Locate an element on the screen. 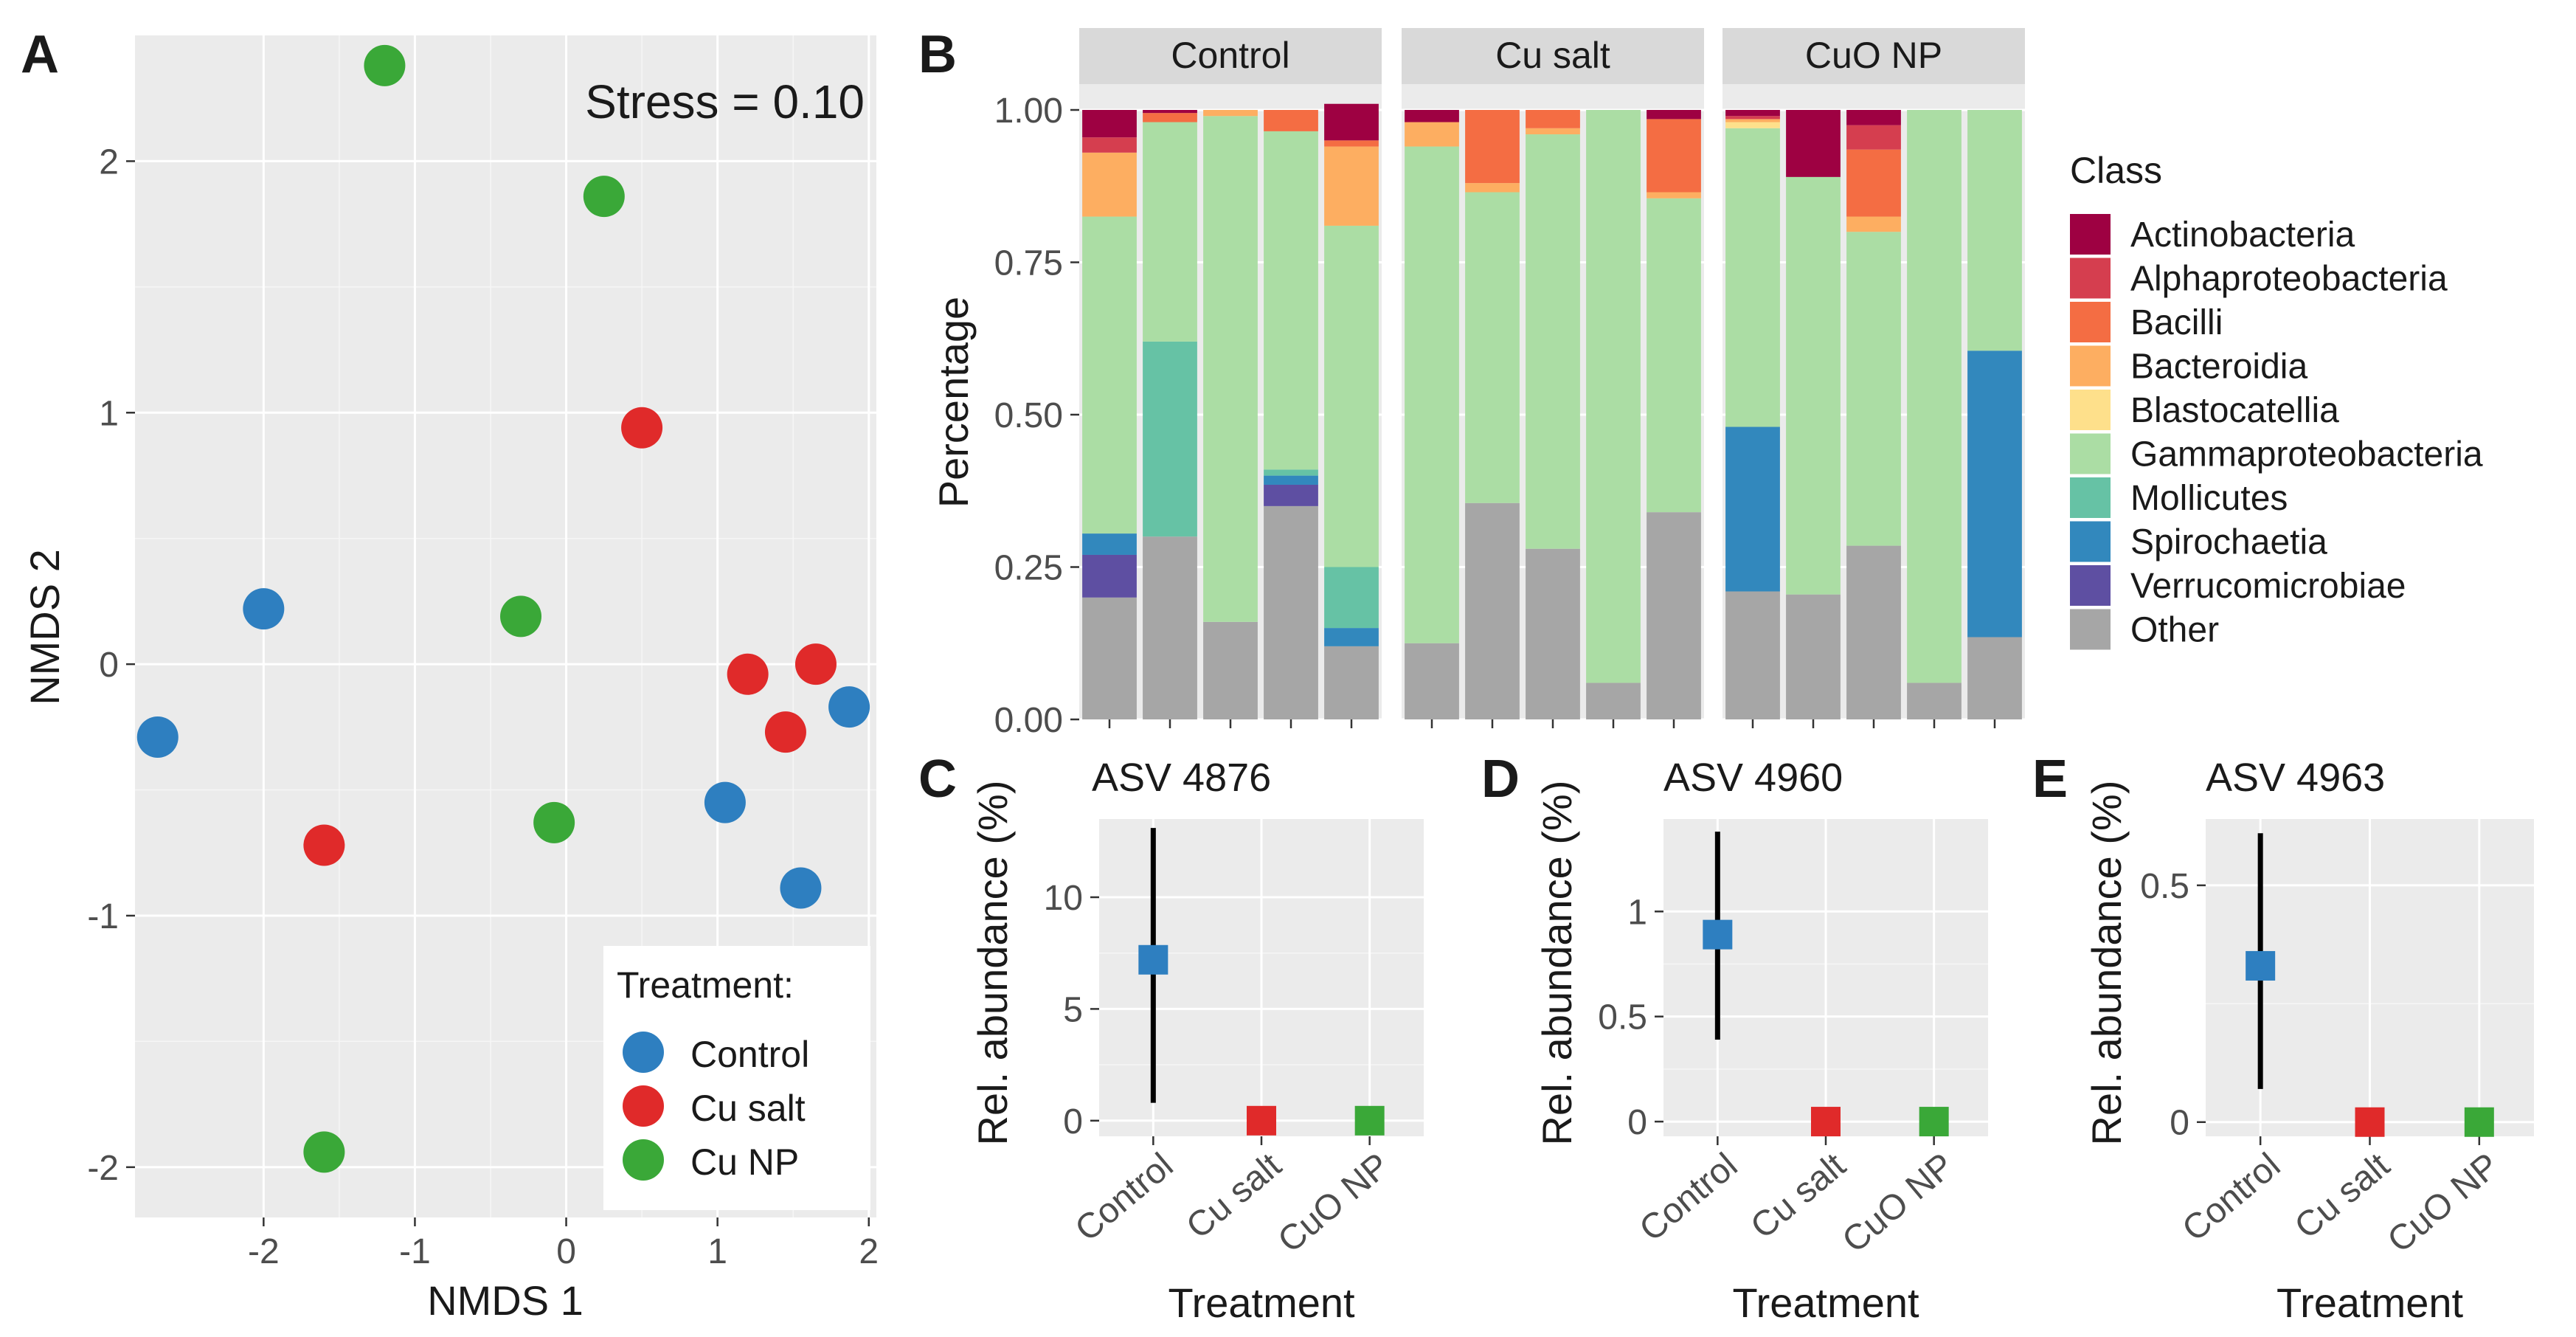 The image size is (2576, 1337). stress-annotation: Stress = 0.10 is located at coordinates (725, 102).